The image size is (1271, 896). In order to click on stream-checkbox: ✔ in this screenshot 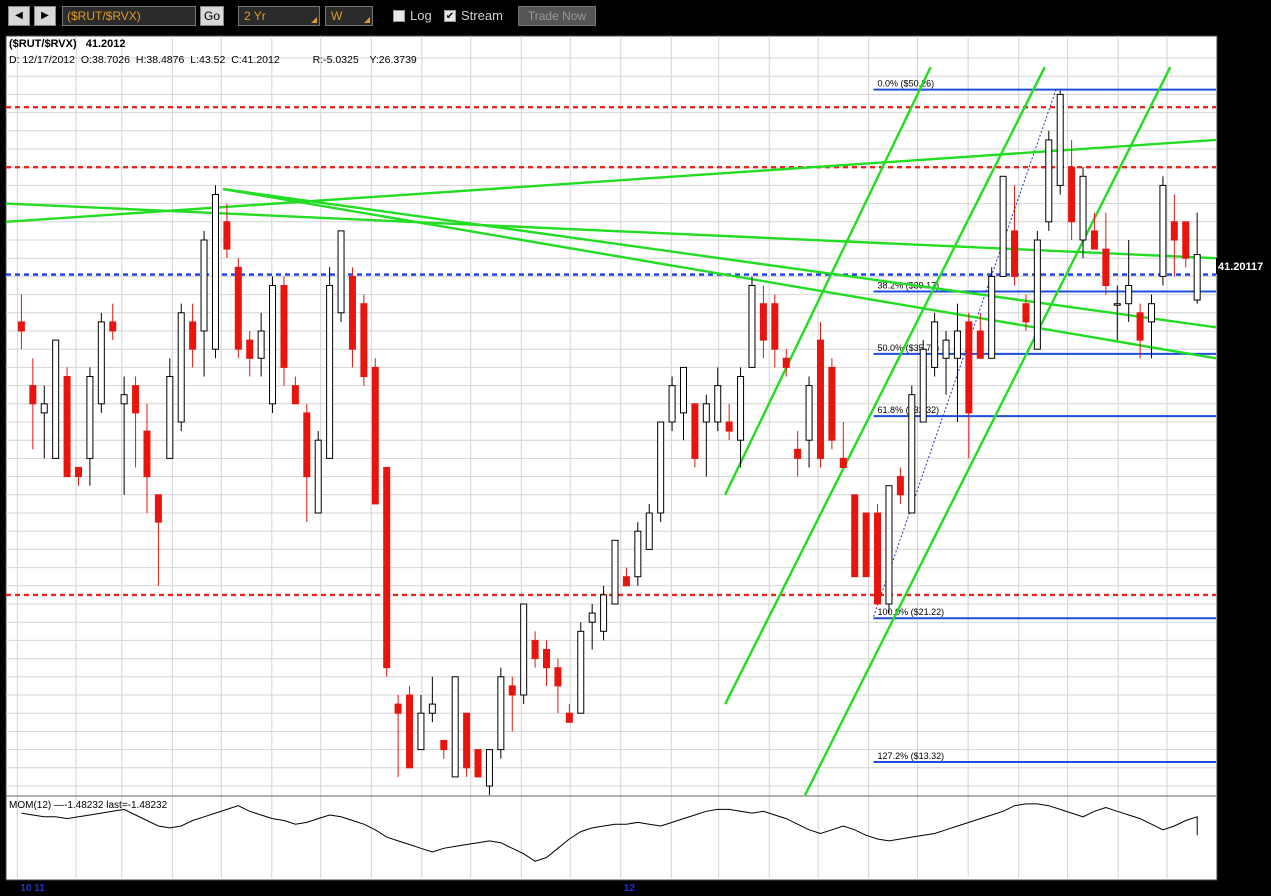, I will do `click(450, 16)`.